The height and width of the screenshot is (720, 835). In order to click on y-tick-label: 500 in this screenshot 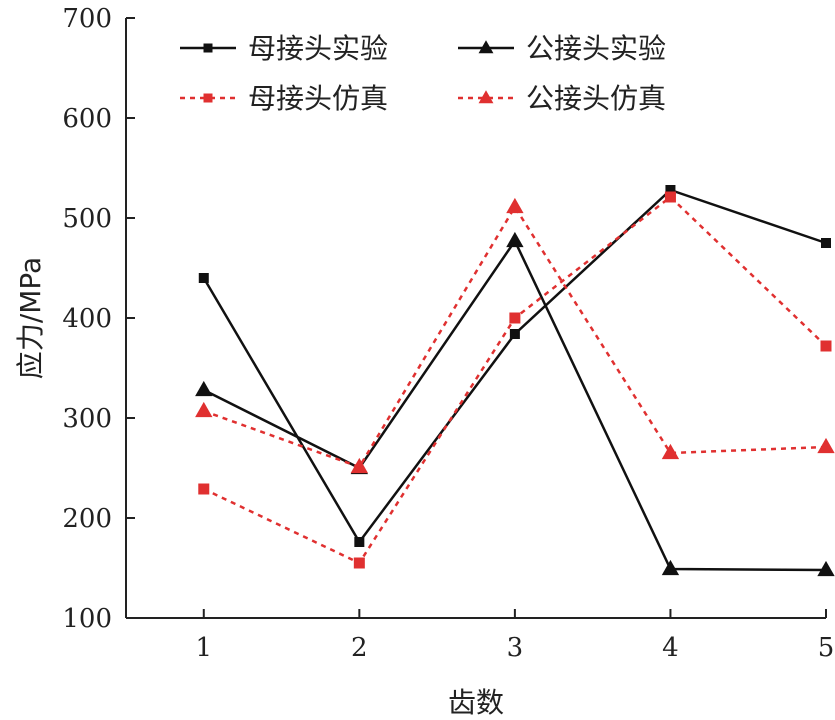, I will do `click(87, 219)`.